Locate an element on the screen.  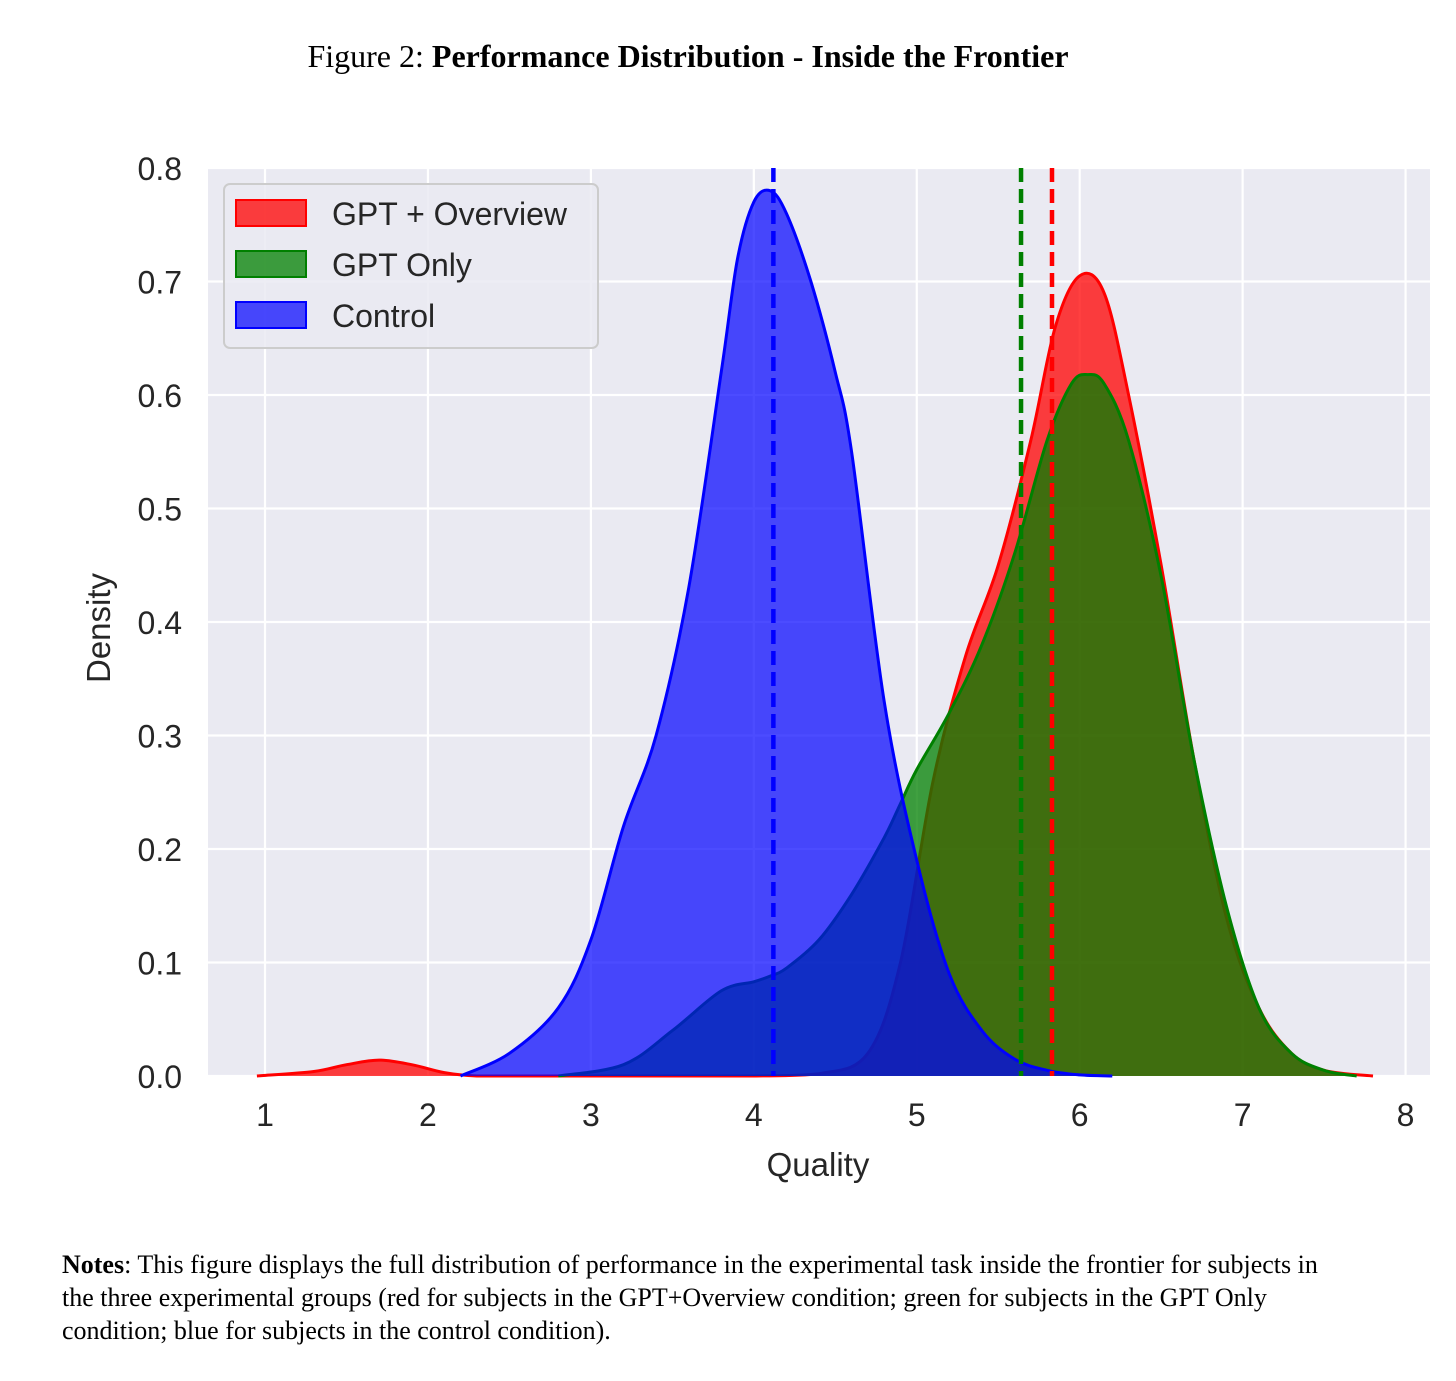
x-tick-label: 8 is located at coordinates (1406, 1115).